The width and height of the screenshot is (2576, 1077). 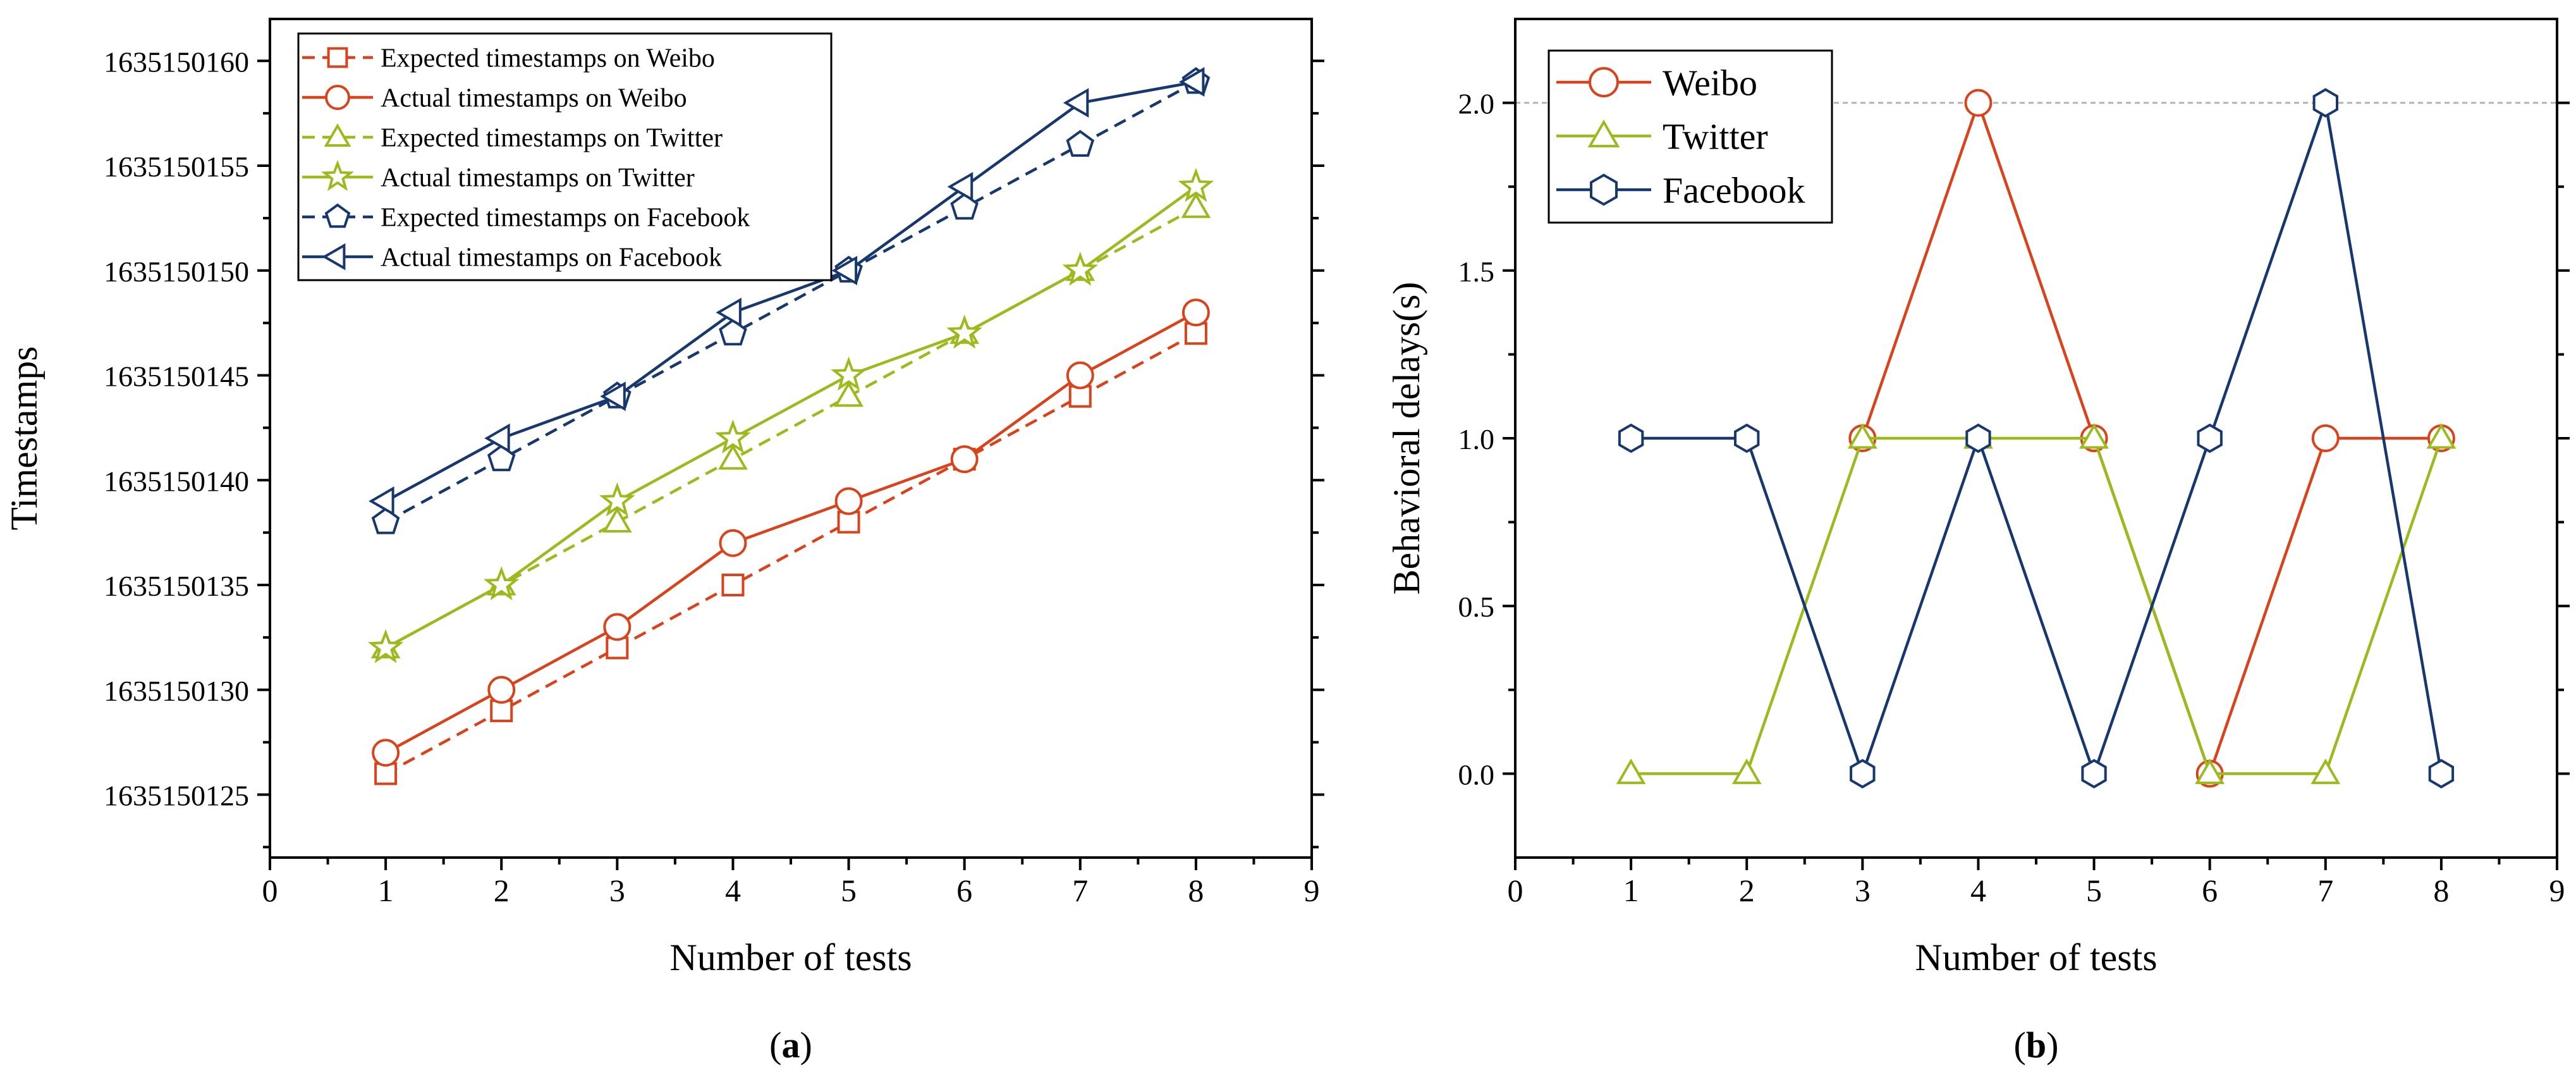 I want to click on y-tick-label: 1635150155, so click(x=176, y=167).